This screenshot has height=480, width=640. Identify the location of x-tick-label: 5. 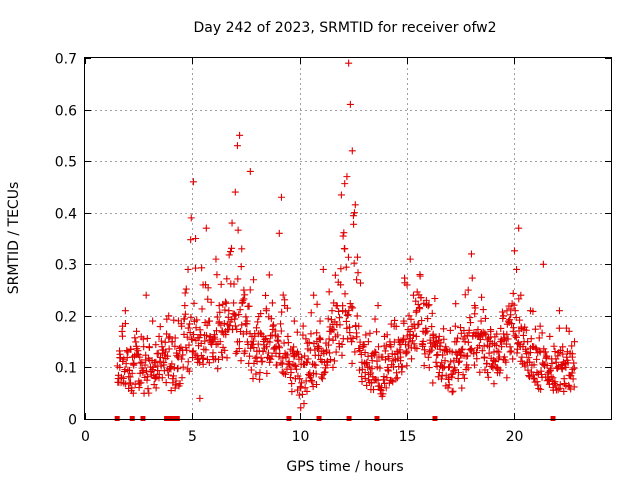
(192, 437).